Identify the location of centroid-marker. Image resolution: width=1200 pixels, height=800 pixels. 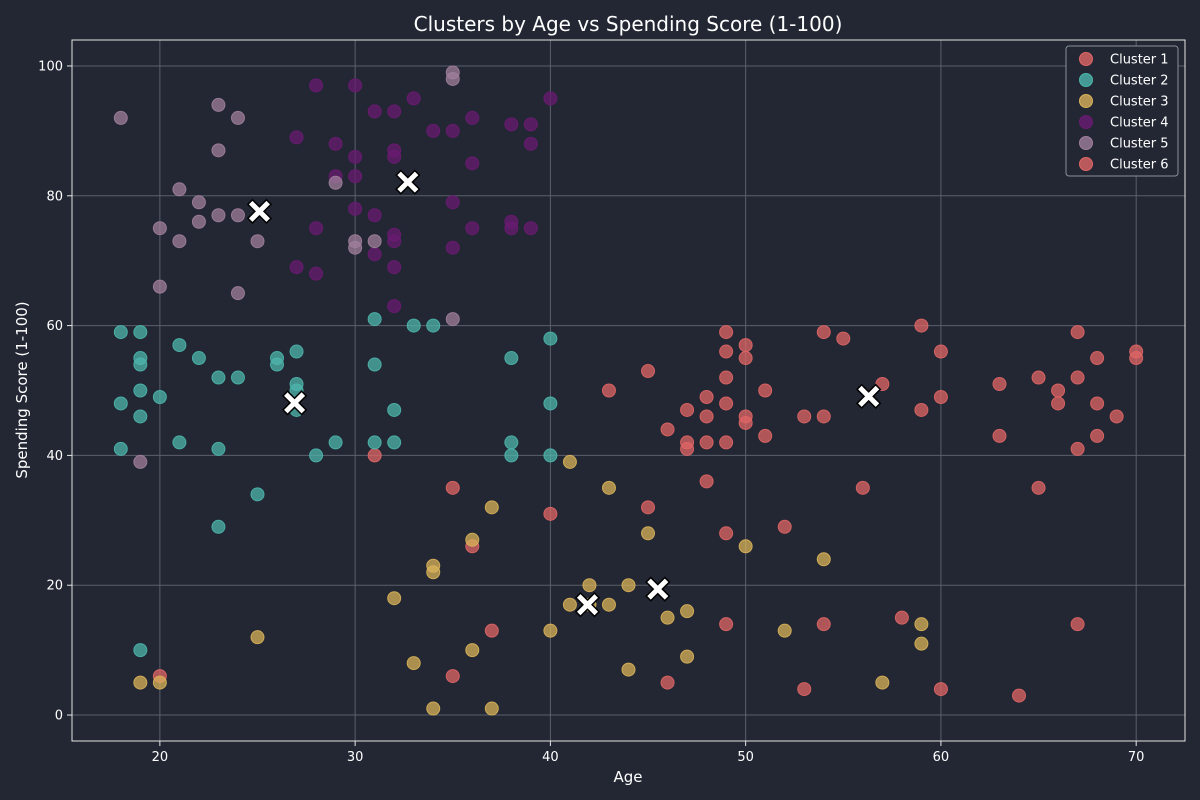
(294, 403).